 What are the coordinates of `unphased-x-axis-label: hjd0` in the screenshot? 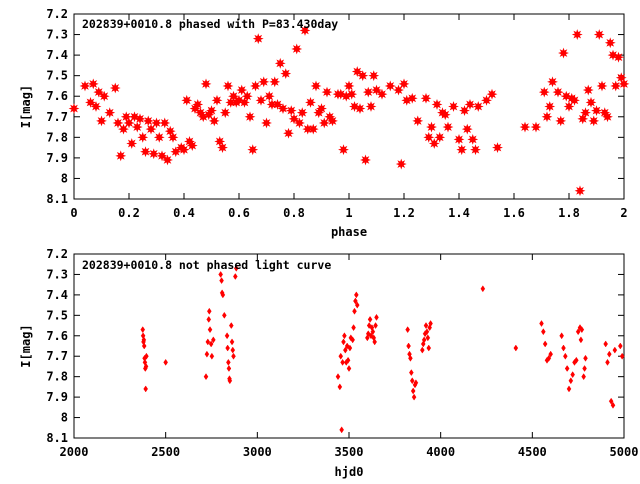 It's located at (349, 472).